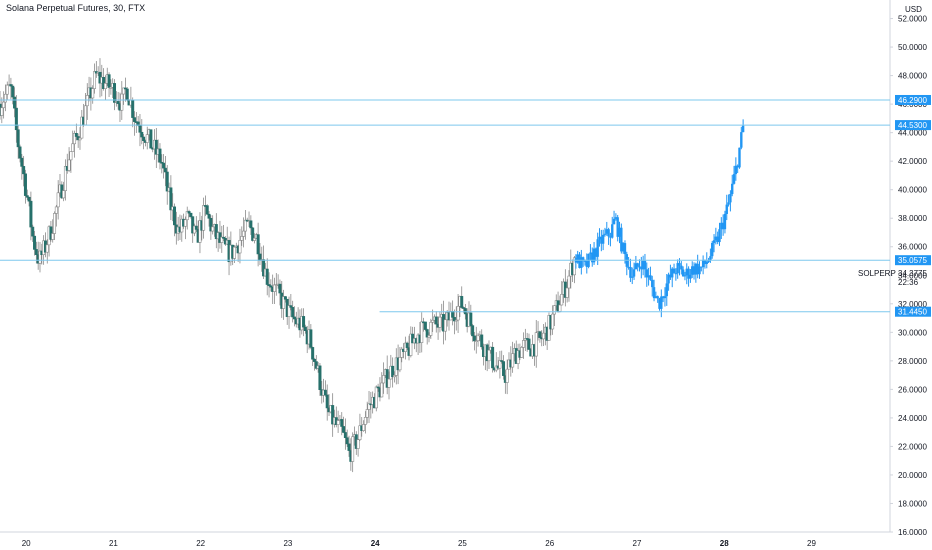 The height and width of the screenshot is (550, 932). What do you see at coordinates (375, 543) in the screenshot?
I see `x-tick-label: 24` at bounding box center [375, 543].